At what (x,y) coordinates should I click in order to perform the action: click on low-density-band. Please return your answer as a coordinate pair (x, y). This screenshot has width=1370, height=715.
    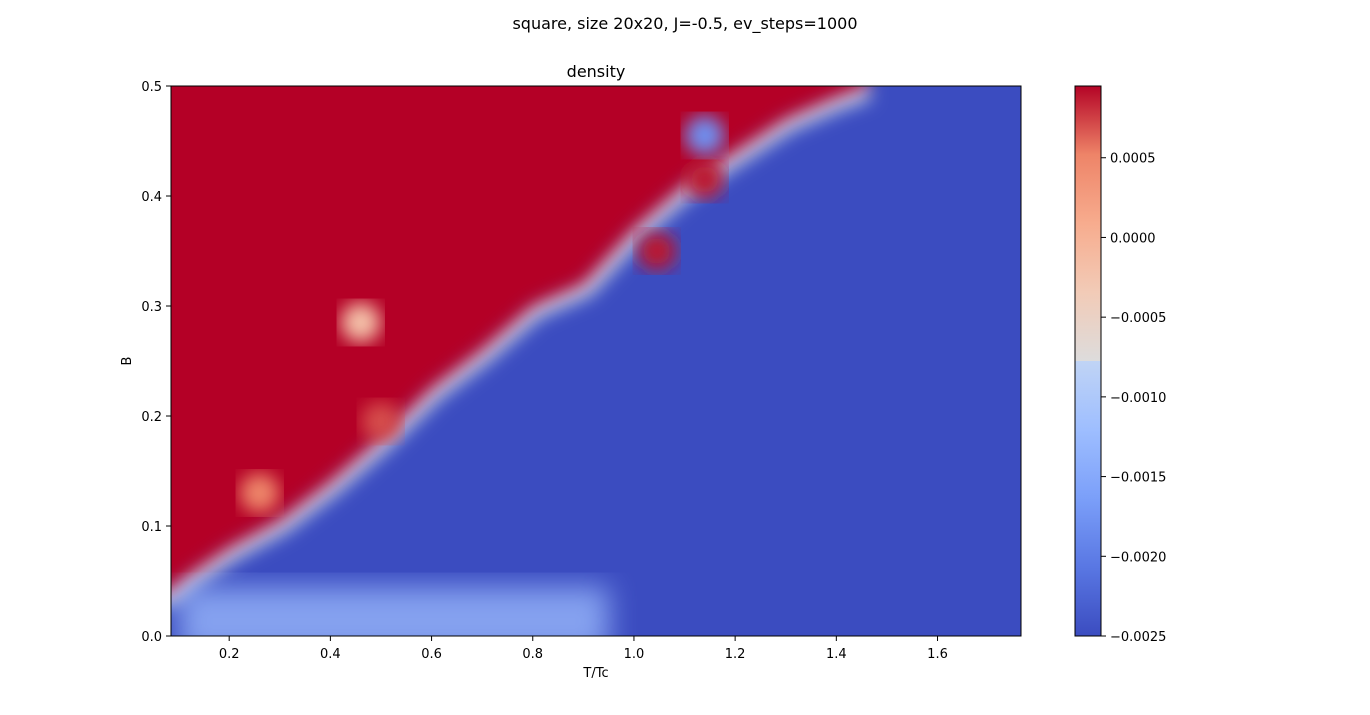
    Looking at the image, I should click on (393, 611).